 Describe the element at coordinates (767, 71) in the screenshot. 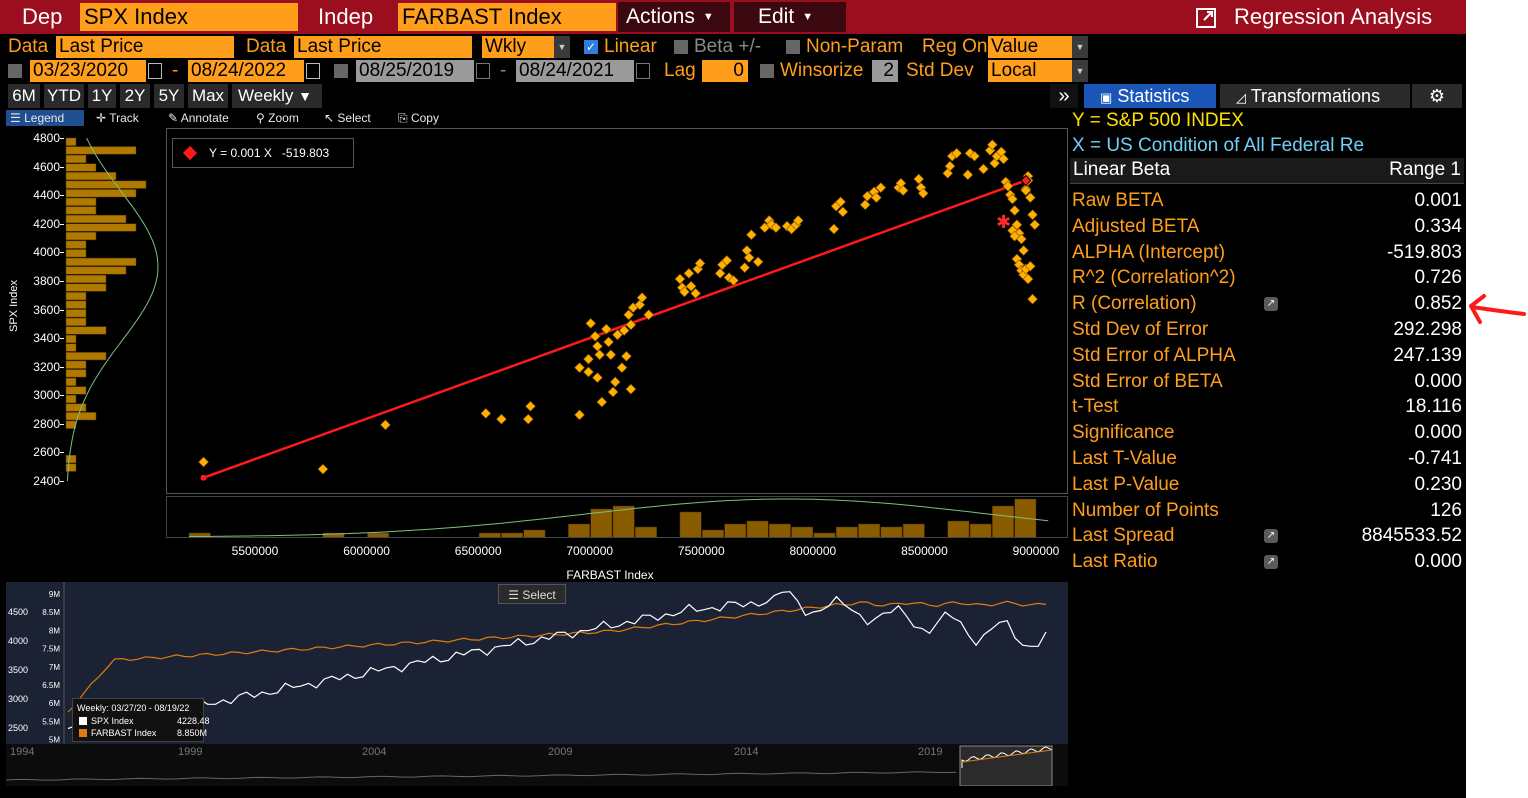

I see `winsorize-checkbox` at that location.